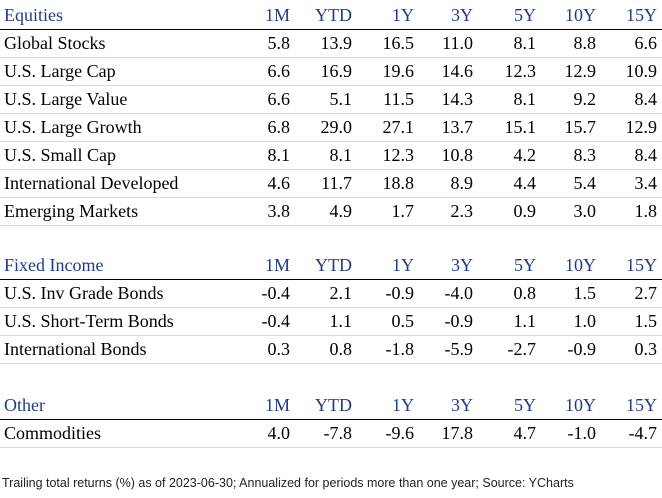  Describe the element at coordinates (398, 43) in the screenshot. I see `return-value: 16.5` at that location.